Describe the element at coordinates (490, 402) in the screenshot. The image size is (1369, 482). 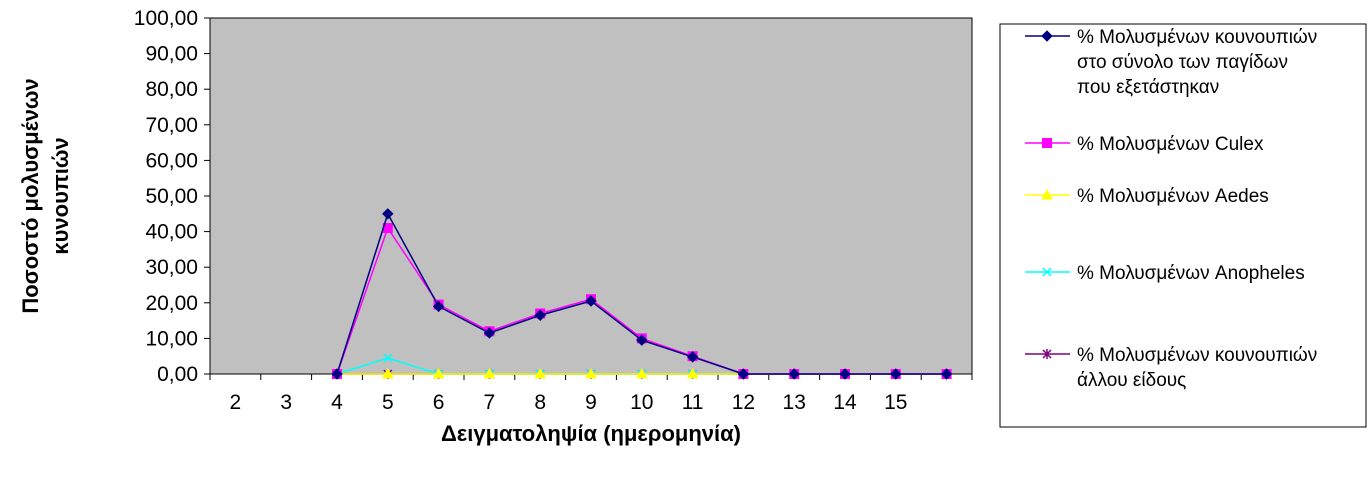
I see `x-tick-label: 7` at that location.